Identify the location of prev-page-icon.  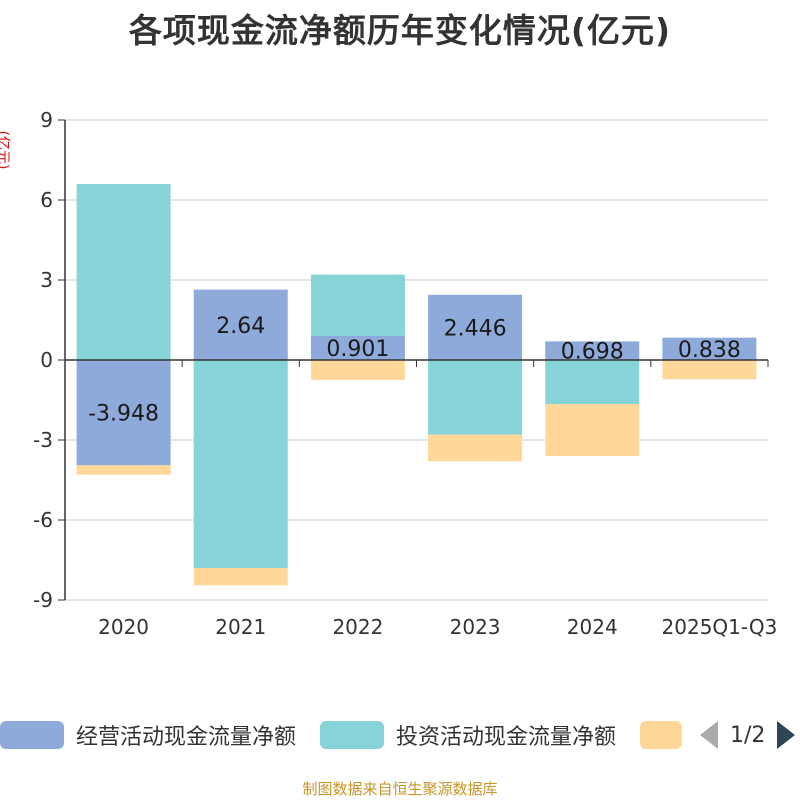
(709, 735).